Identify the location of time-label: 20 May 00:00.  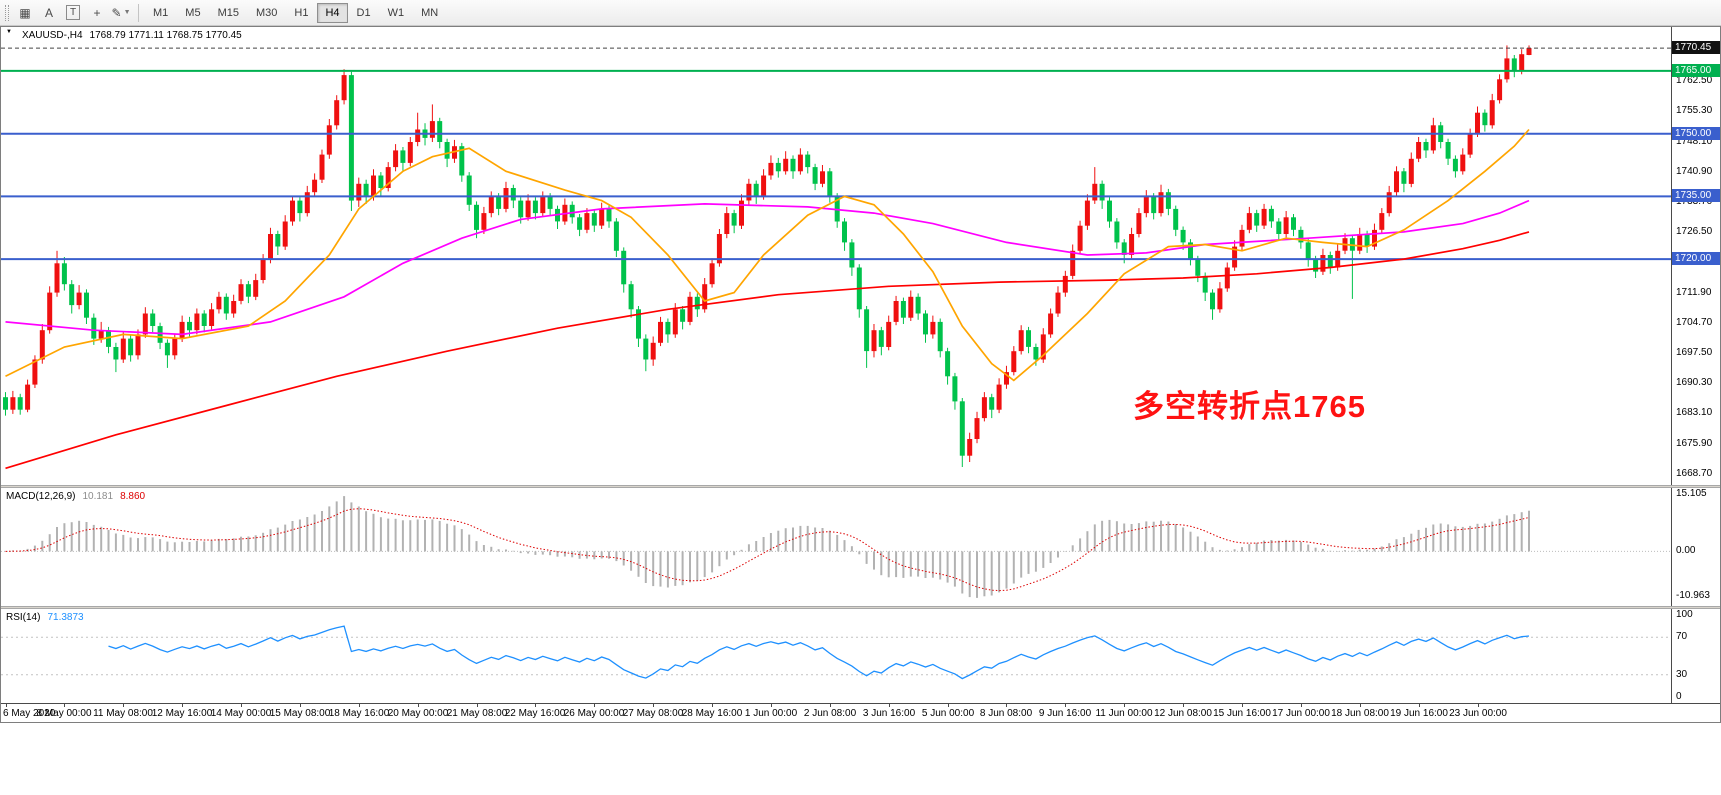
(418, 713).